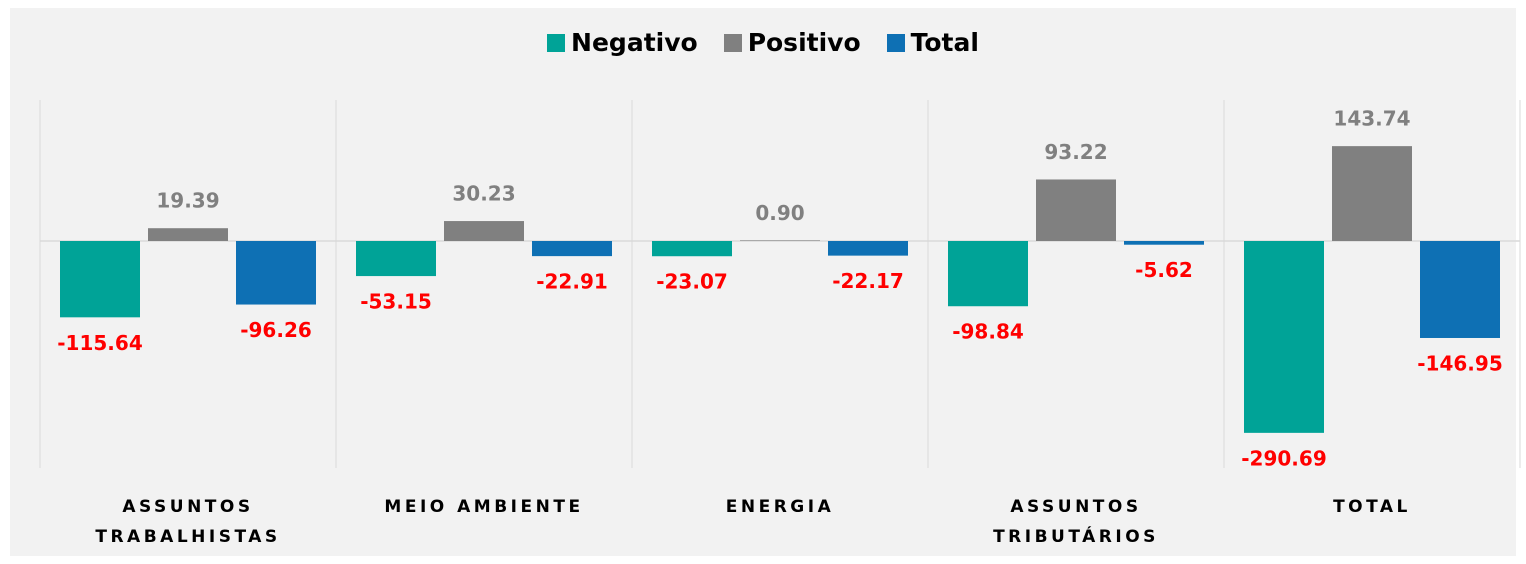 Image resolution: width=1526 pixels, height=564 pixels. I want to click on value-label: -146.95, so click(1459, 363).